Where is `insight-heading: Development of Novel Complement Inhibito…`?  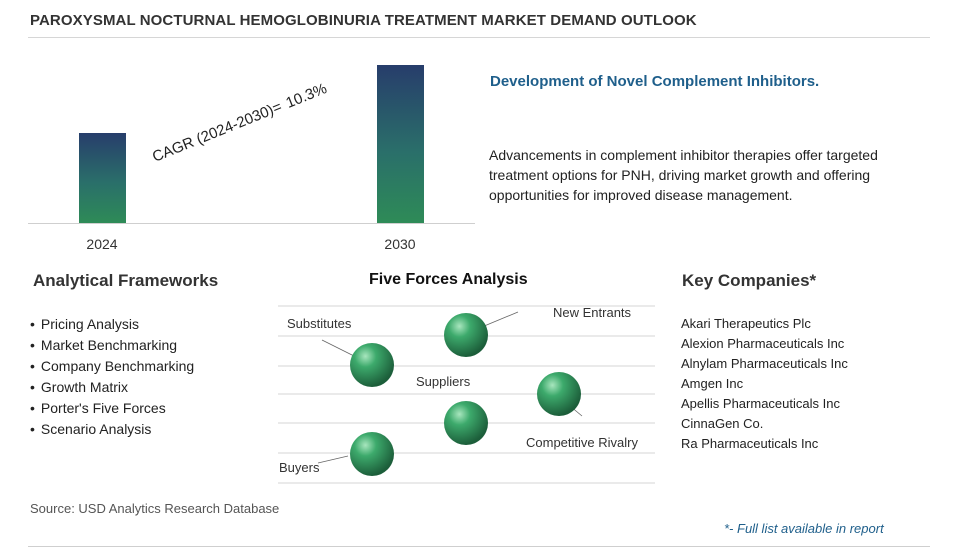
insight-heading: Development of Novel Complement Inhibito… is located at coordinates (655, 81).